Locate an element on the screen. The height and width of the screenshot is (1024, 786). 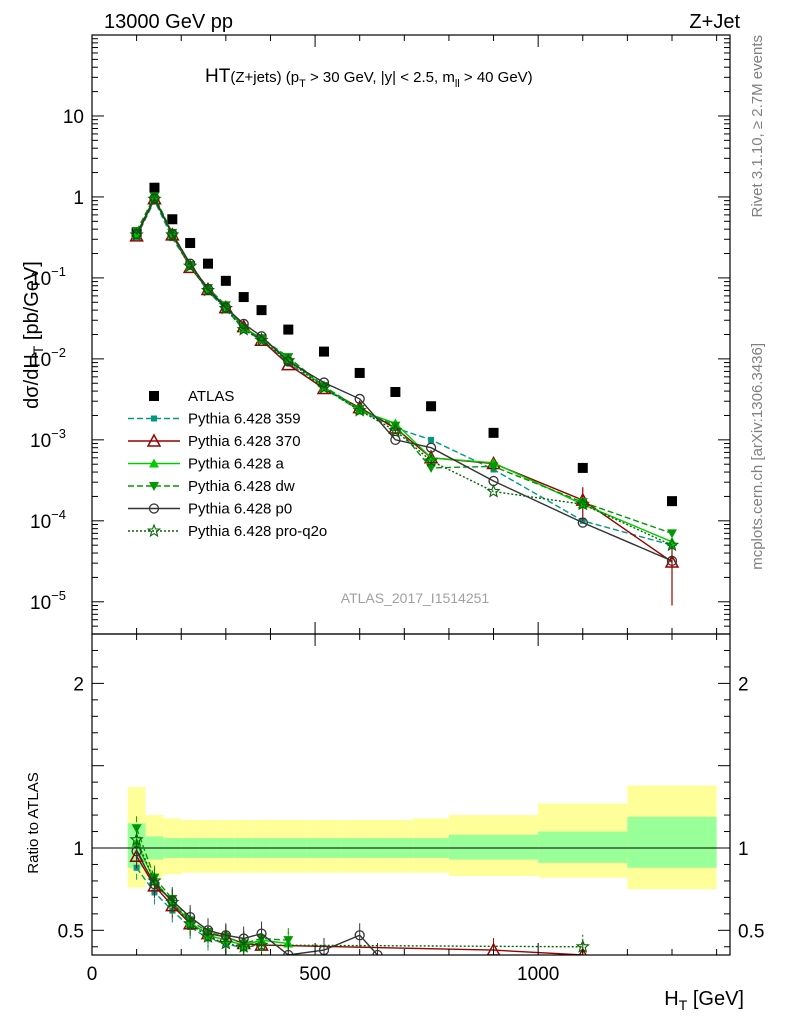
legend-label: Pythia 6.428 a is located at coordinates (236, 464).